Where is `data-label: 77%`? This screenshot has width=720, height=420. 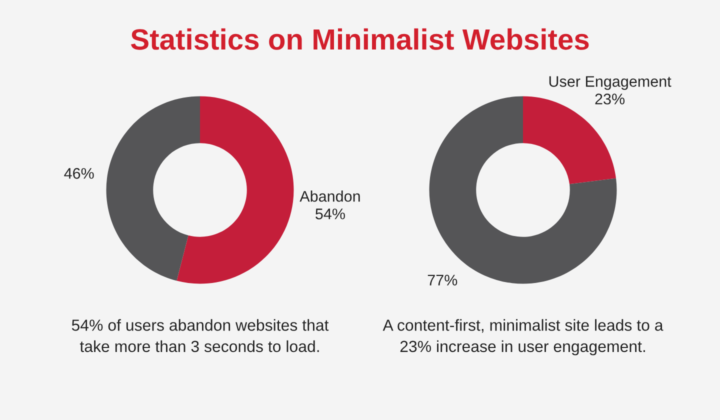 data-label: 77% is located at coordinates (443, 280).